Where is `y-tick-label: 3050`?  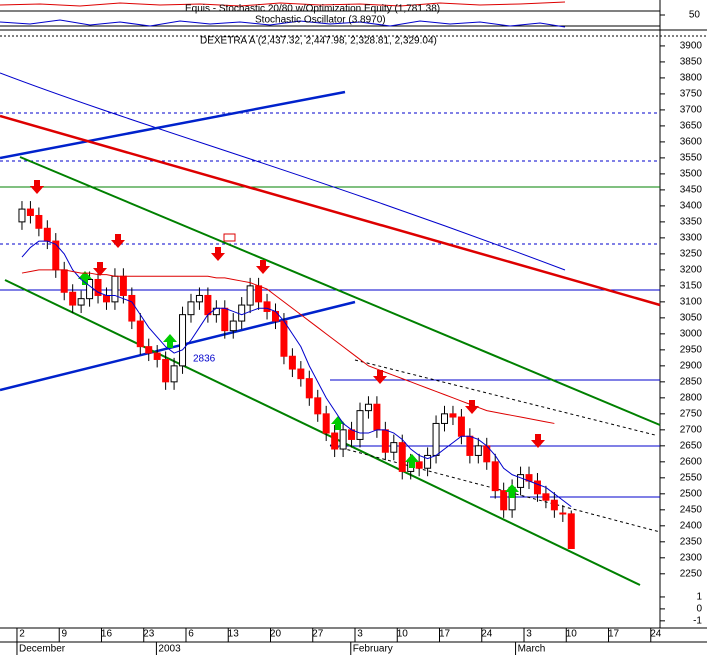
y-tick-label: 3050 is located at coordinates (691, 317).